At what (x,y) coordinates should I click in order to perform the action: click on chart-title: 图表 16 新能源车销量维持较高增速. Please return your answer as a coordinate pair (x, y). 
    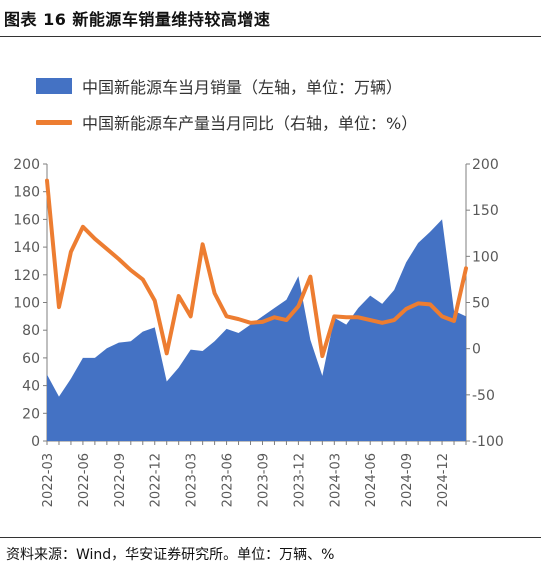
    Looking at the image, I should click on (137, 19).